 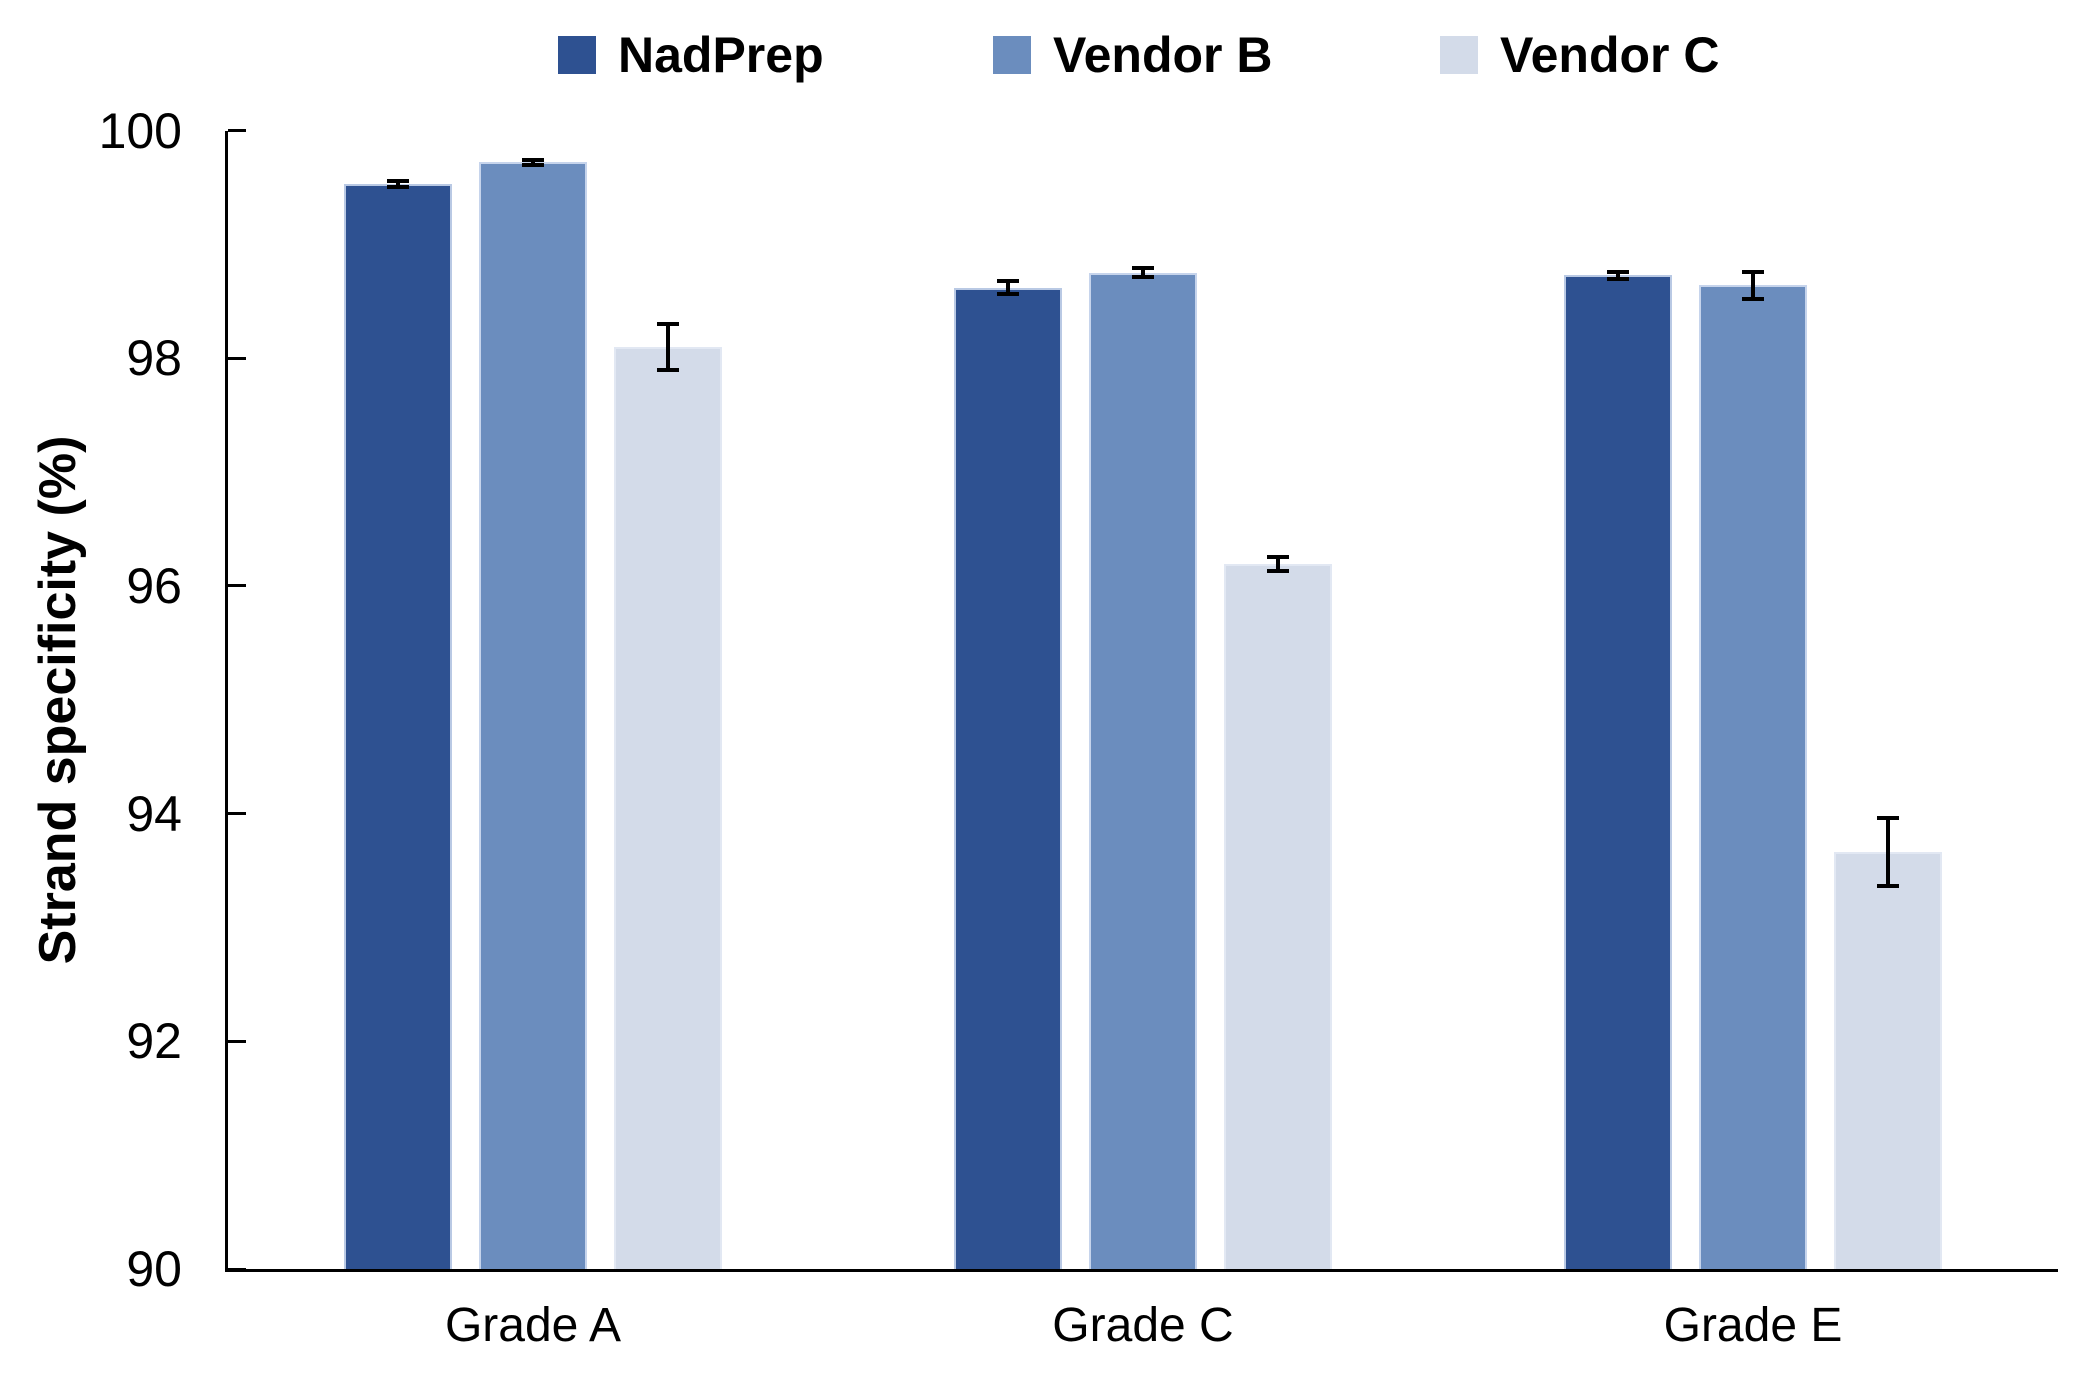 What do you see at coordinates (154, 1269) in the screenshot?
I see `y-tick-label: 90` at bounding box center [154, 1269].